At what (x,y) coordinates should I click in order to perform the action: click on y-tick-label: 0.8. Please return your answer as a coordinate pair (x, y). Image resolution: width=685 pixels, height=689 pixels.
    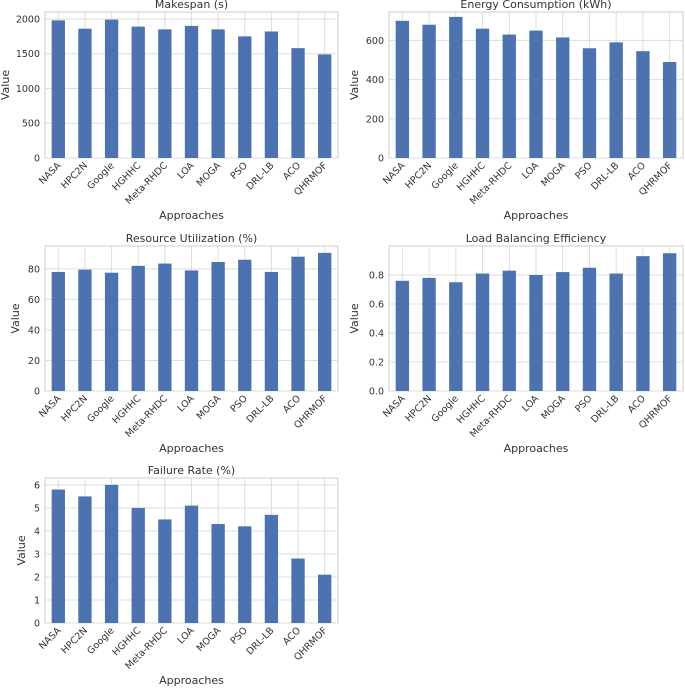
    Looking at the image, I should click on (376, 276).